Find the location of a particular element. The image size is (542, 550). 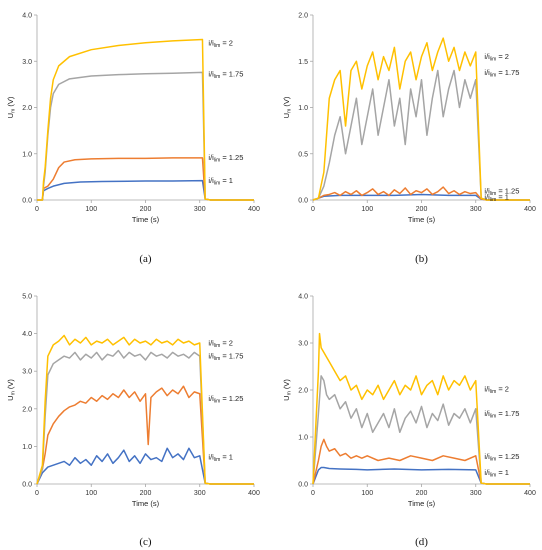

panel-label: (b) is located at coordinates (421, 259).